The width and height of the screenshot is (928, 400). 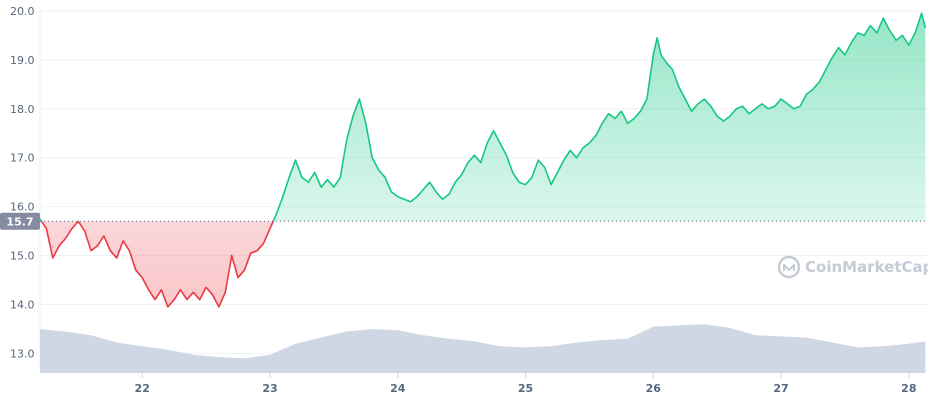 I want to click on x-tick-label: 25, so click(x=525, y=388).